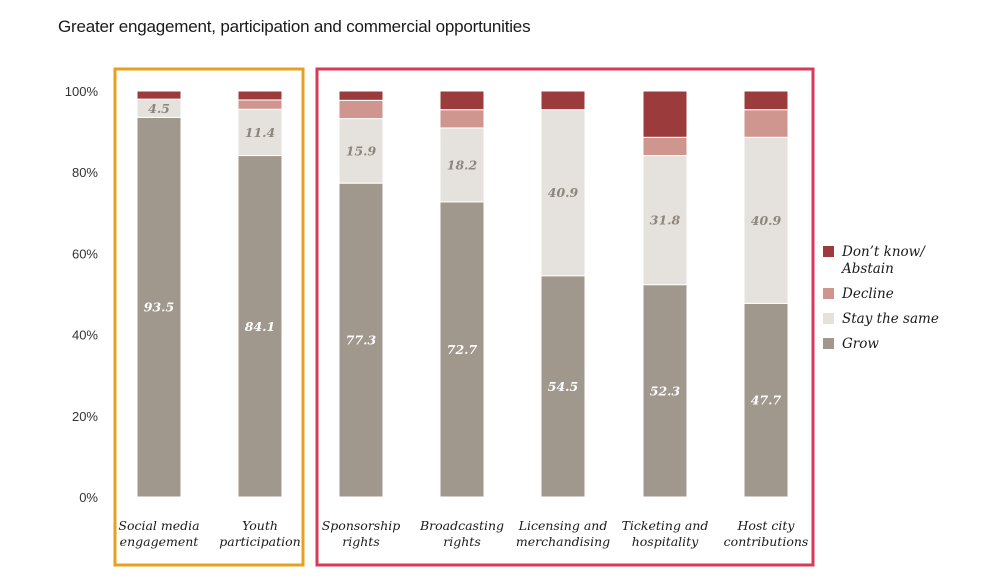  I want to click on data-label: 93.5, so click(159, 307).